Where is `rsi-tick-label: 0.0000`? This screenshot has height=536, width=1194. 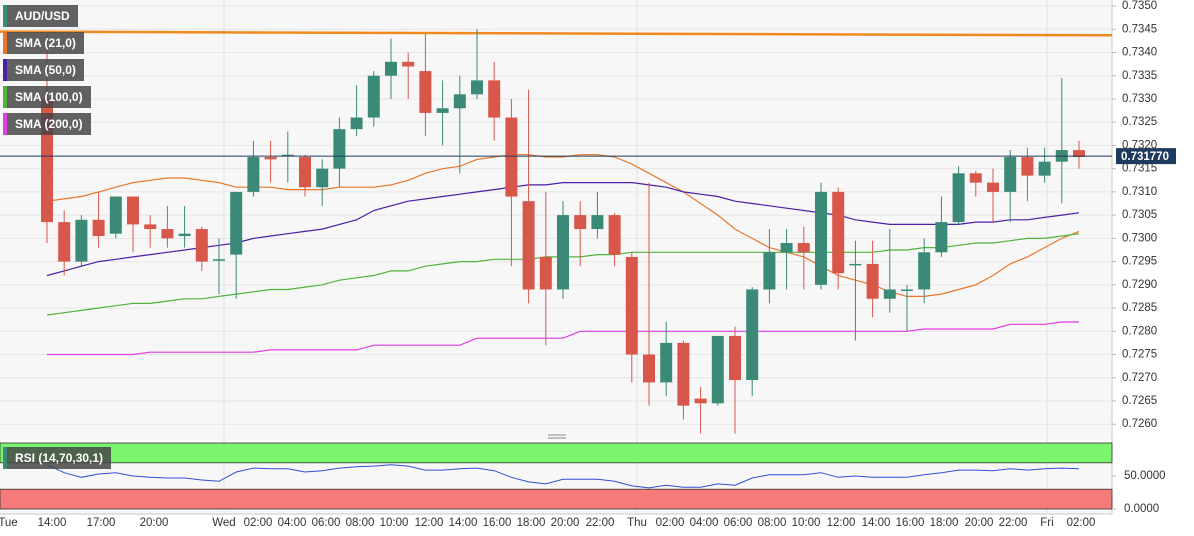 rsi-tick-label: 0.0000 is located at coordinates (1141, 509).